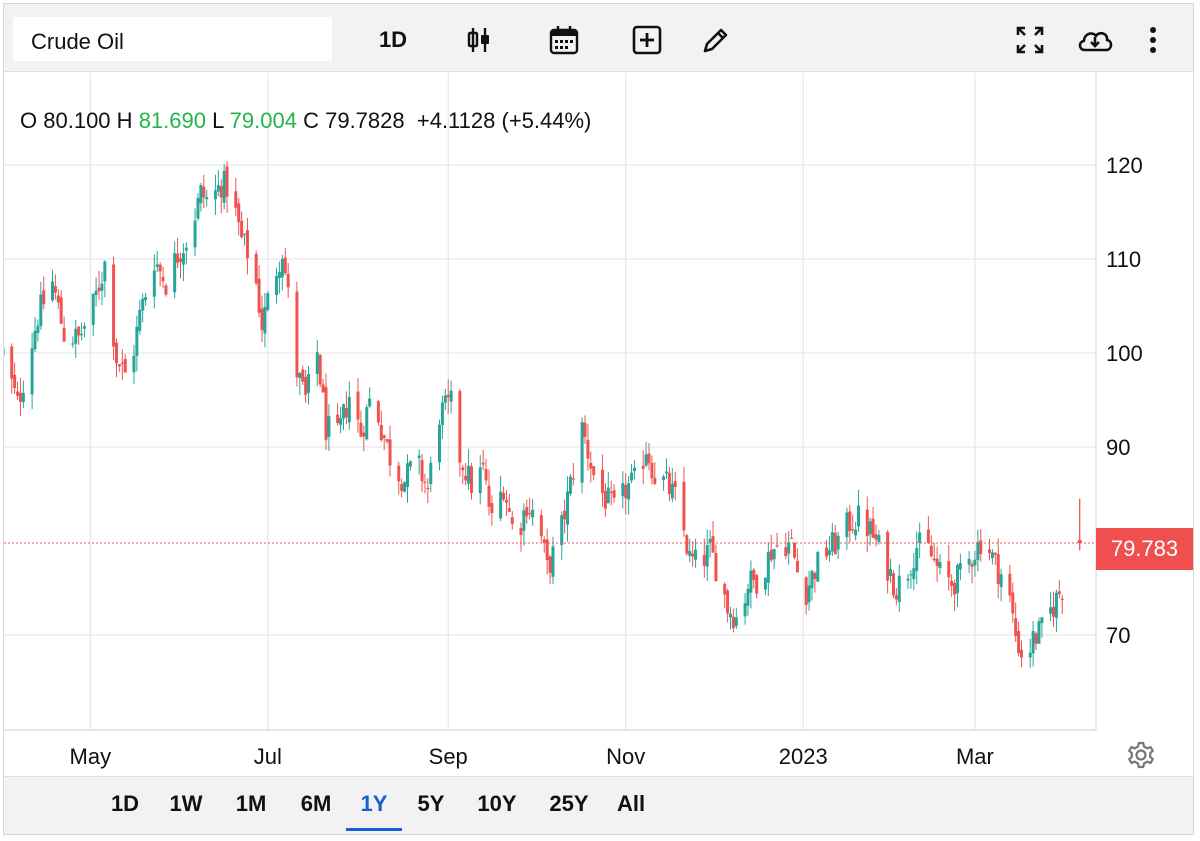 The width and height of the screenshot is (1200, 841). I want to click on range-button-1w: 1W, so click(186, 803).